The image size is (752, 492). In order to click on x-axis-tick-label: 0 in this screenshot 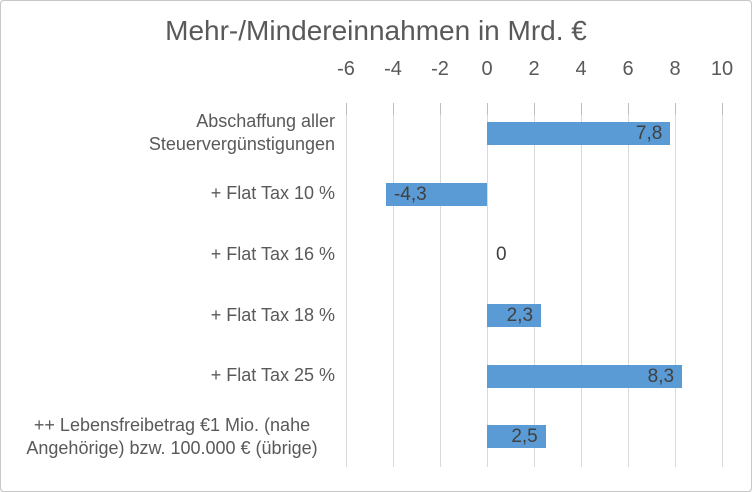, I will do `click(487, 69)`.